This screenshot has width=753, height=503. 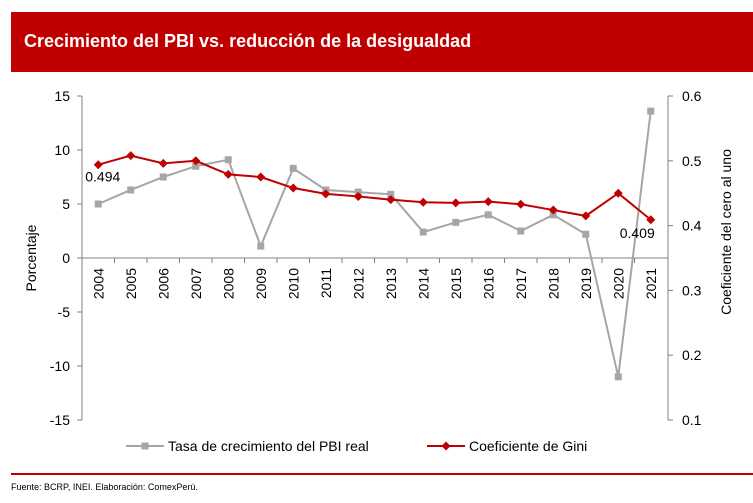 I want to click on x-tick-label: 2016, so click(x=488, y=283).